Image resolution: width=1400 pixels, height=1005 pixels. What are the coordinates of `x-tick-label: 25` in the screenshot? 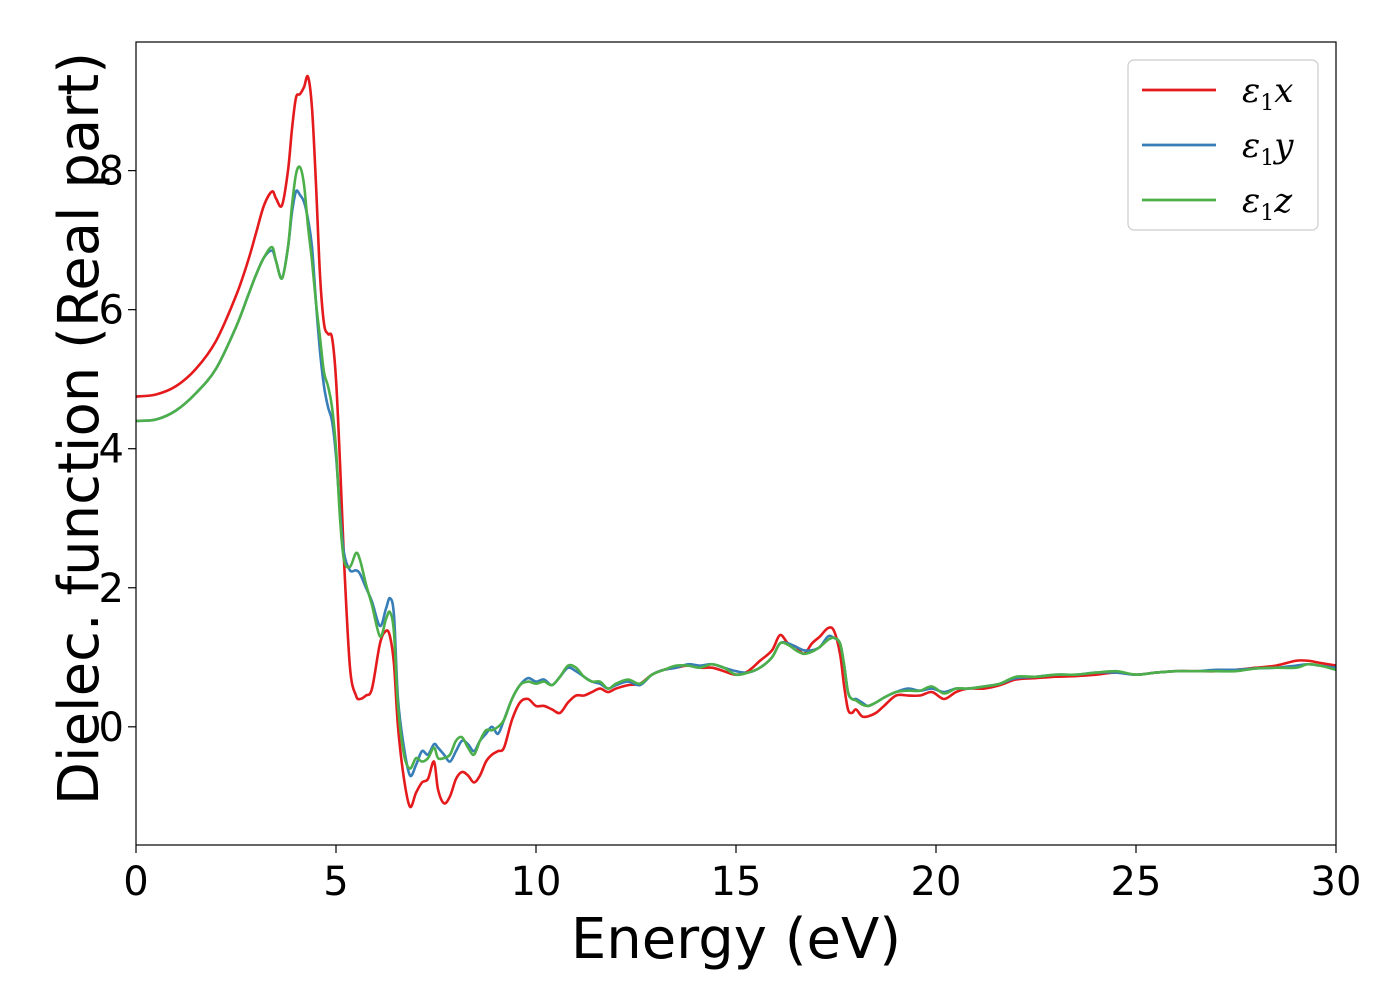 It's located at (1136, 882).